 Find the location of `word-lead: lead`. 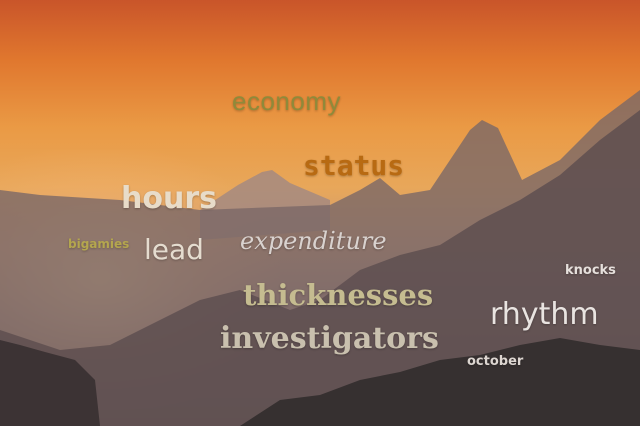

word-lead: lead is located at coordinates (174, 249).